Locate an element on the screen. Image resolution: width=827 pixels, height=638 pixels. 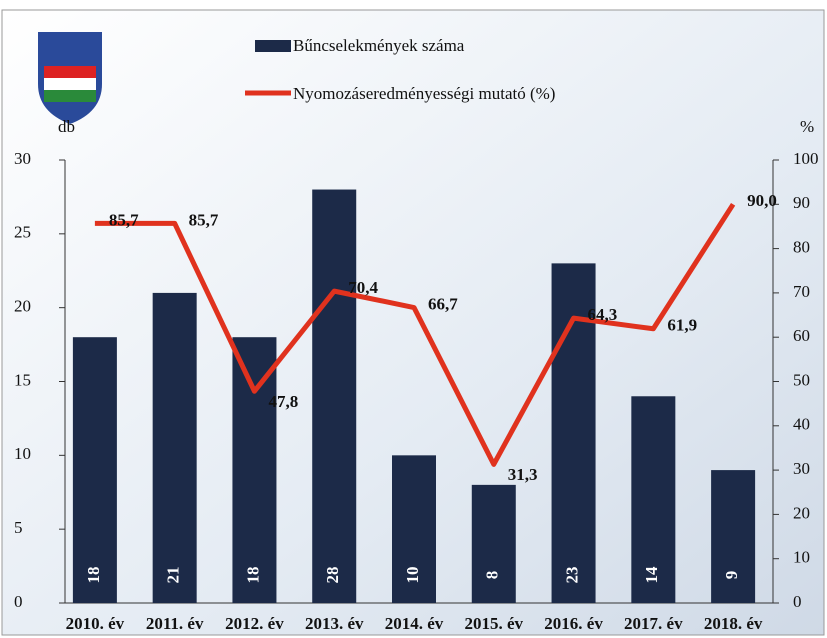
y2-tick-label: 0 is located at coordinates (797, 601).